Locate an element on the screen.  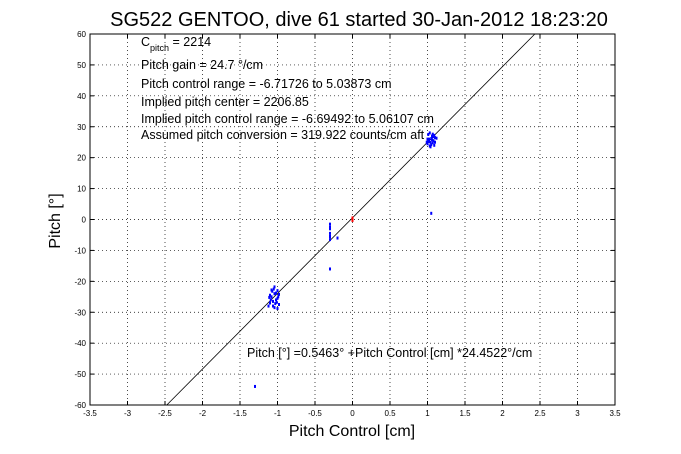
x-tick-label: 0.5 is located at coordinates (390, 413).